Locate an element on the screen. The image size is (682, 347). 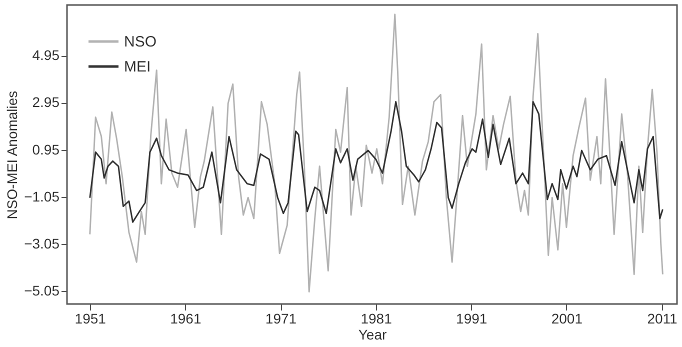
y-tick-label: −3.05 is located at coordinates (42, 243).